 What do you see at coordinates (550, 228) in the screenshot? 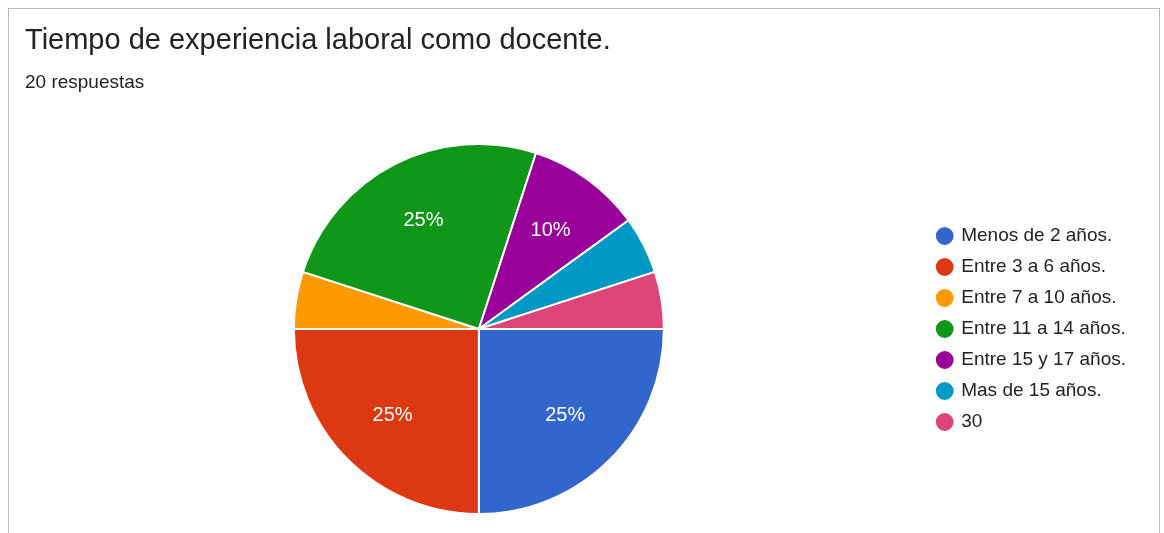
I see `data-label: 10%` at bounding box center [550, 228].